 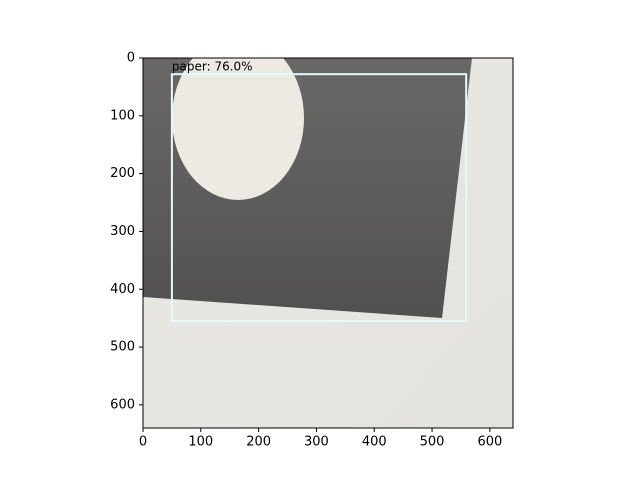 What do you see at coordinates (316, 442) in the screenshot?
I see `x-tick-label: 300` at bounding box center [316, 442].